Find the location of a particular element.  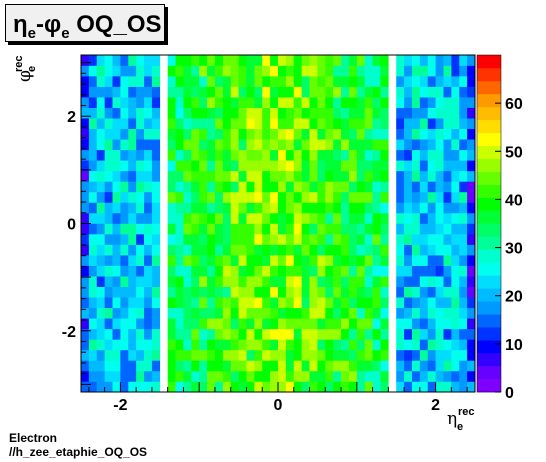

x-axis-sup: rec is located at coordinates (466, 412).